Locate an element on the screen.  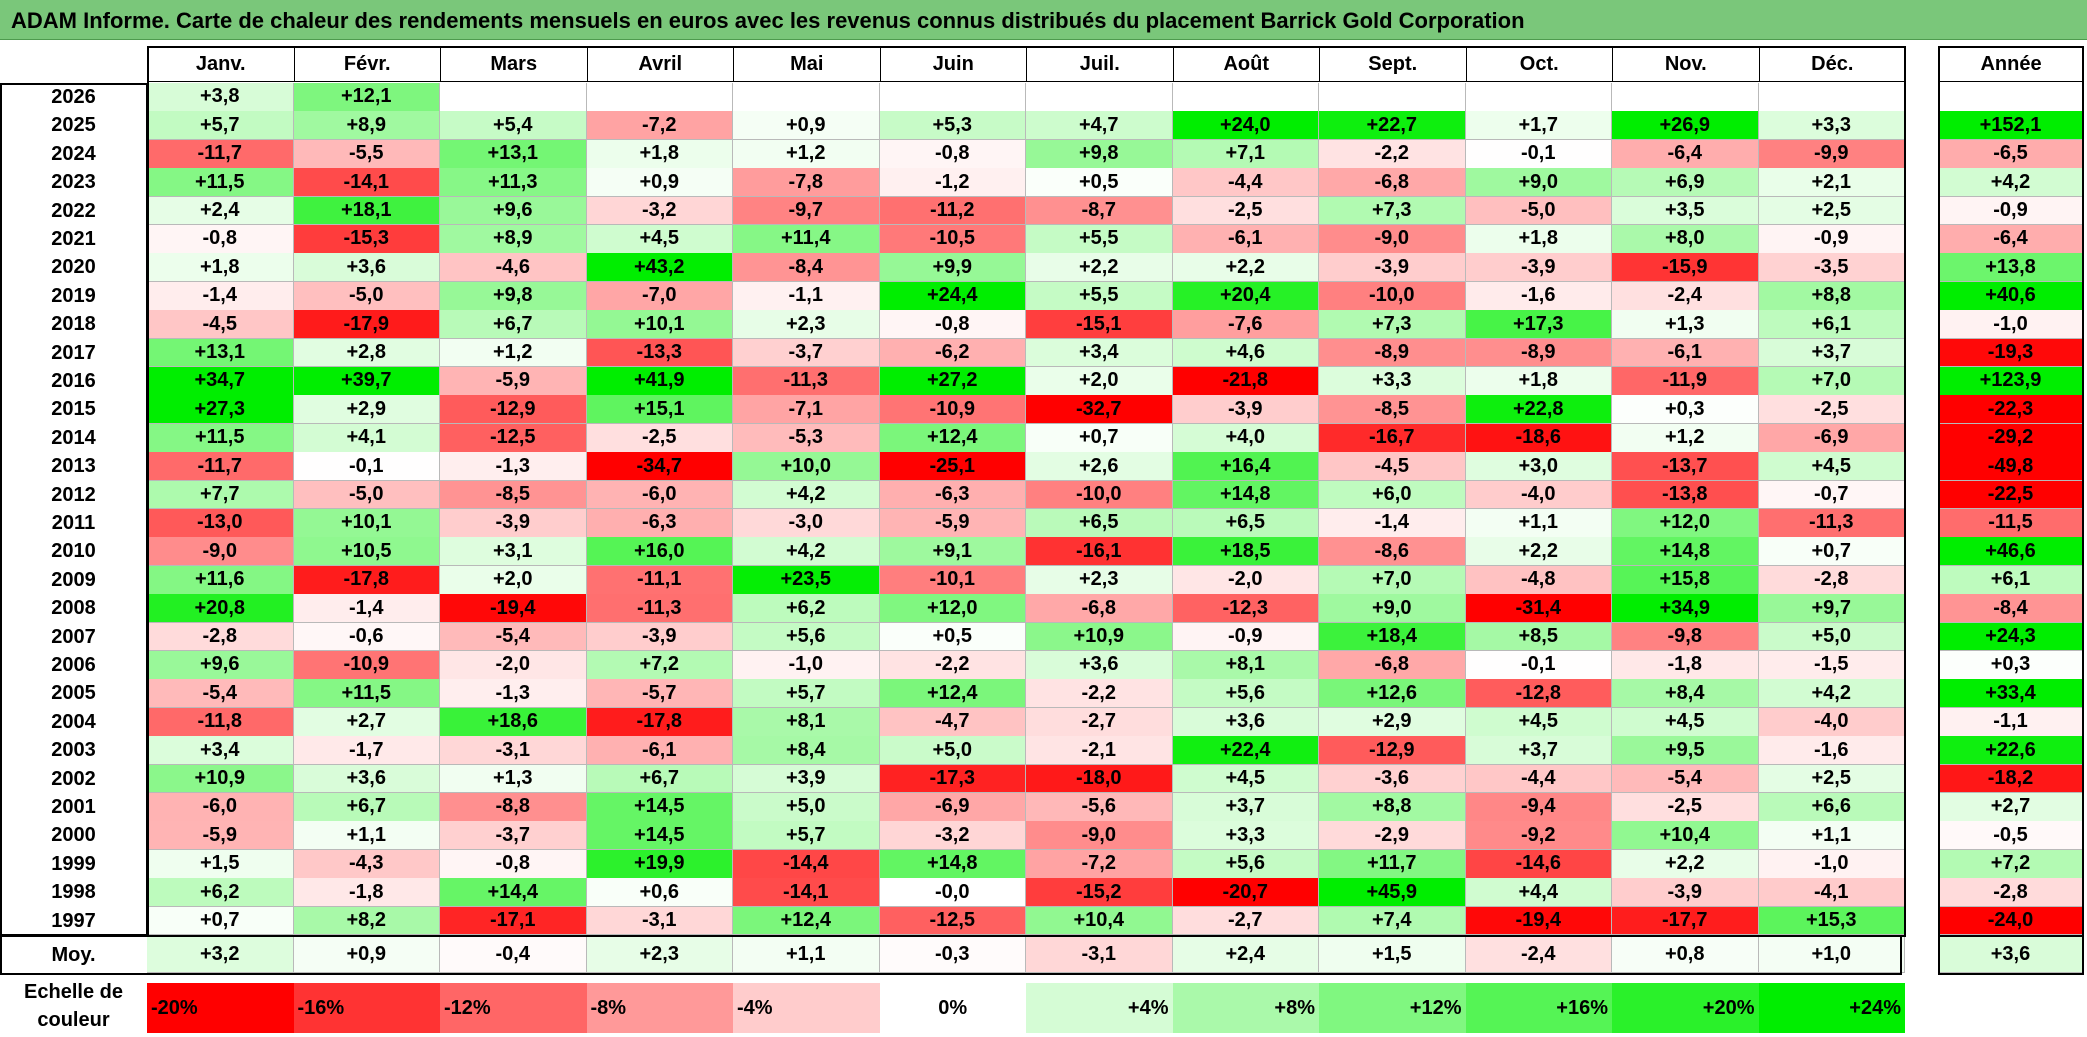
heatmap-cell: -32,7 is located at coordinates (1099, 410).